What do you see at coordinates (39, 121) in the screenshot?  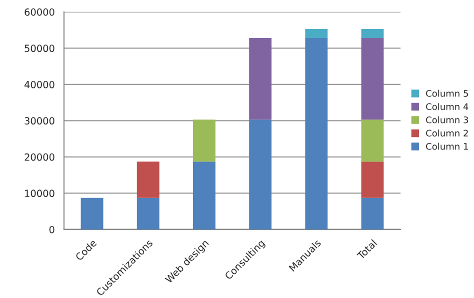 I see `y-tick-label: 30000` at bounding box center [39, 121].